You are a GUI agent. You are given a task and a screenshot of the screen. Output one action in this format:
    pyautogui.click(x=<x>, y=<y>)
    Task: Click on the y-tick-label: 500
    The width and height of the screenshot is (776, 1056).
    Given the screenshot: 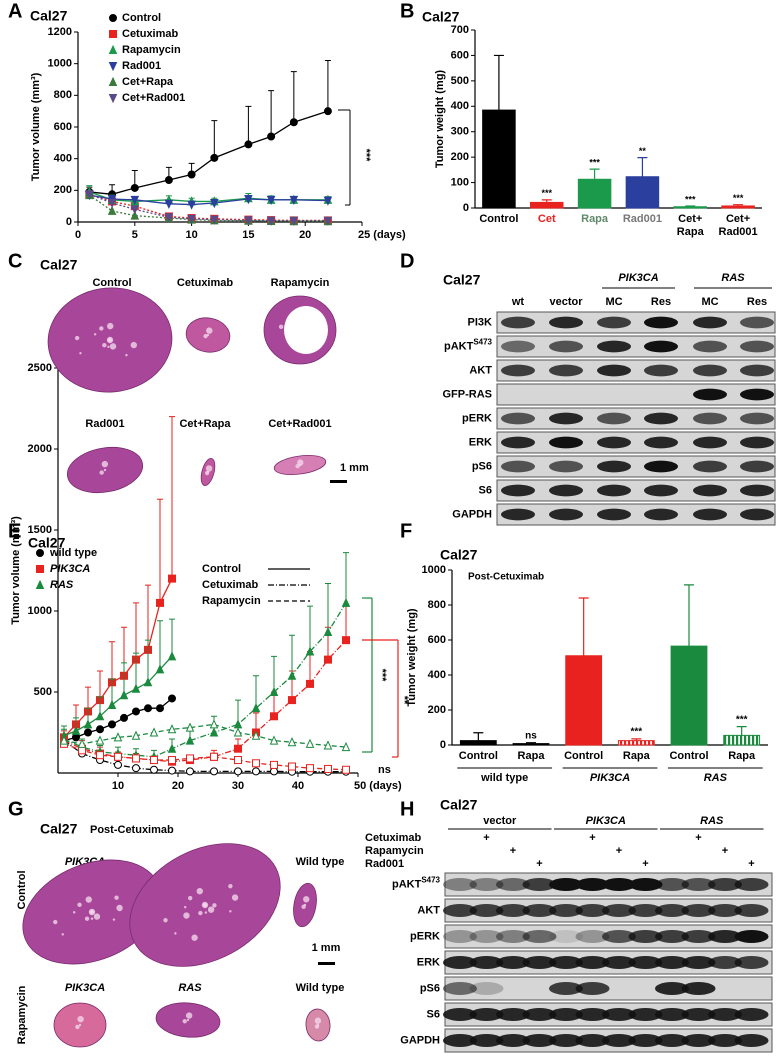 What is the action you would take?
    pyautogui.click(x=460, y=81)
    